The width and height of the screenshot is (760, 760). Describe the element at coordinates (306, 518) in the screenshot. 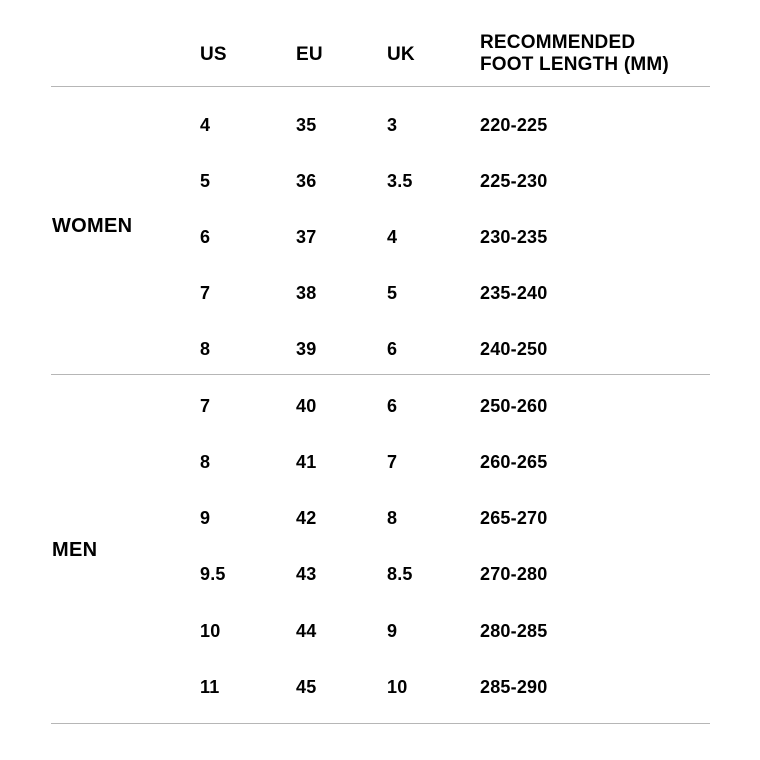

I see `cell-eu: 42` at that location.